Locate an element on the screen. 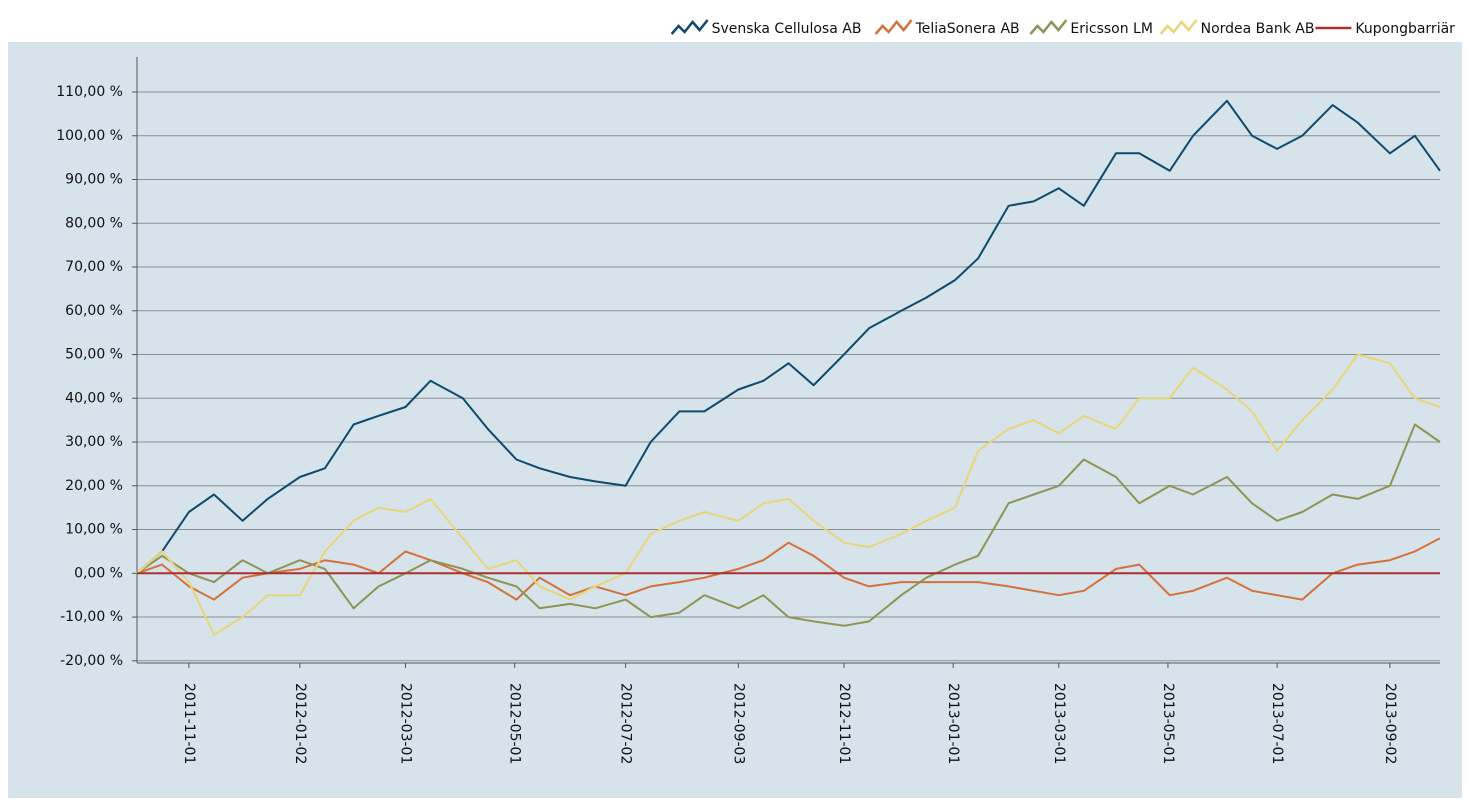 The height and width of the screenshot is (802, 1470). series-line is located at coordinates (788, 569).